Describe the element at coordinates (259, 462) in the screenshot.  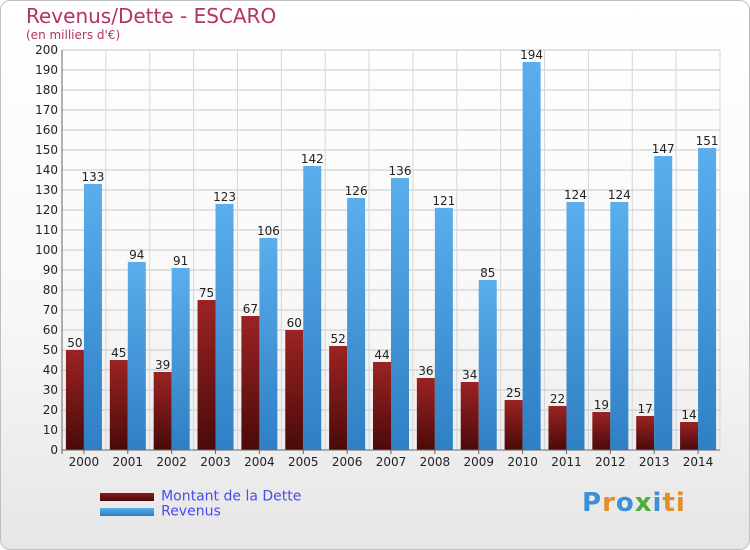
I see `x-tick-label: 2004` at that location.